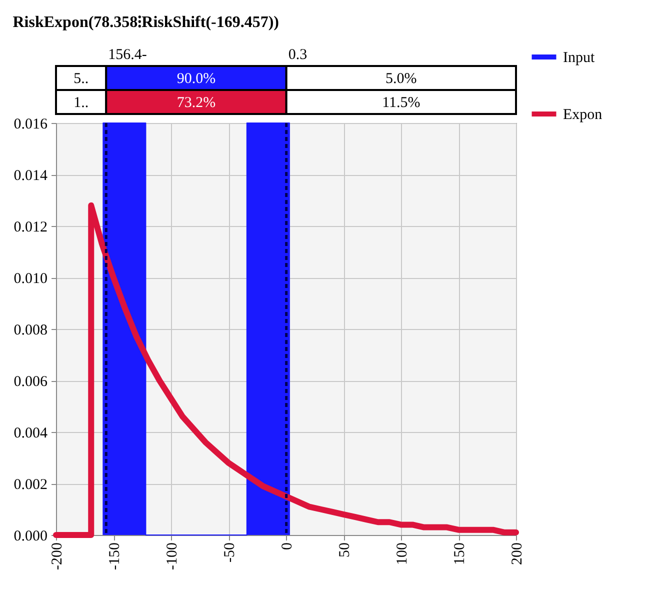  What do you see at coordinates (288, 546) in the screenshot?
I see `x-tick-label: 0` at bounding box center [288, 546].